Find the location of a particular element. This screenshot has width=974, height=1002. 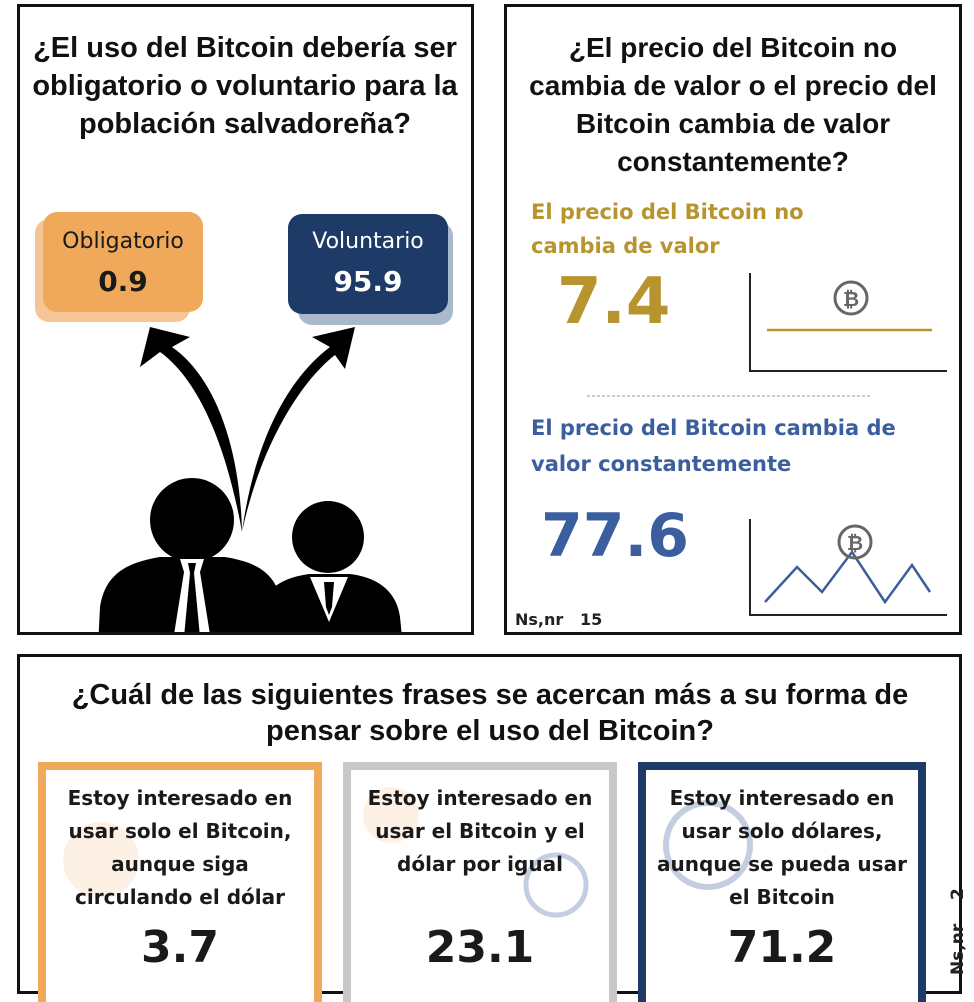

card-value: 71.2 is located at coordinates (782, 947).